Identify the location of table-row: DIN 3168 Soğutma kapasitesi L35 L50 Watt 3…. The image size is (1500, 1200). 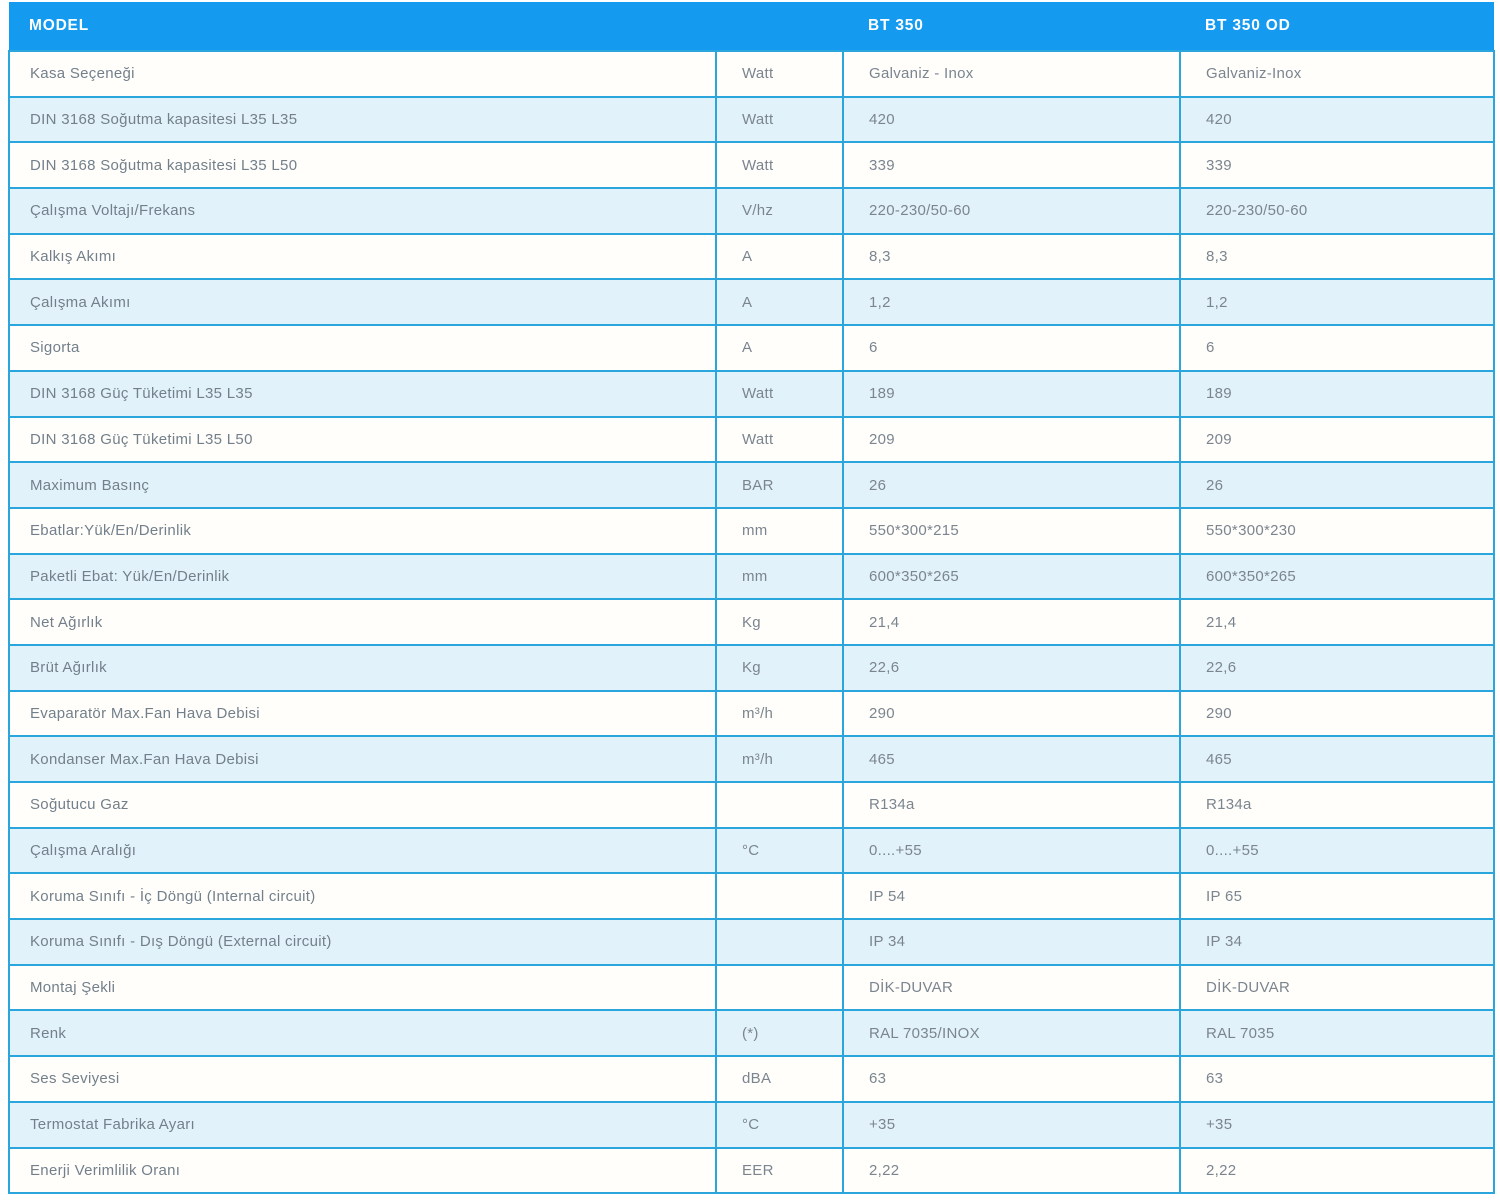
(751, 165).